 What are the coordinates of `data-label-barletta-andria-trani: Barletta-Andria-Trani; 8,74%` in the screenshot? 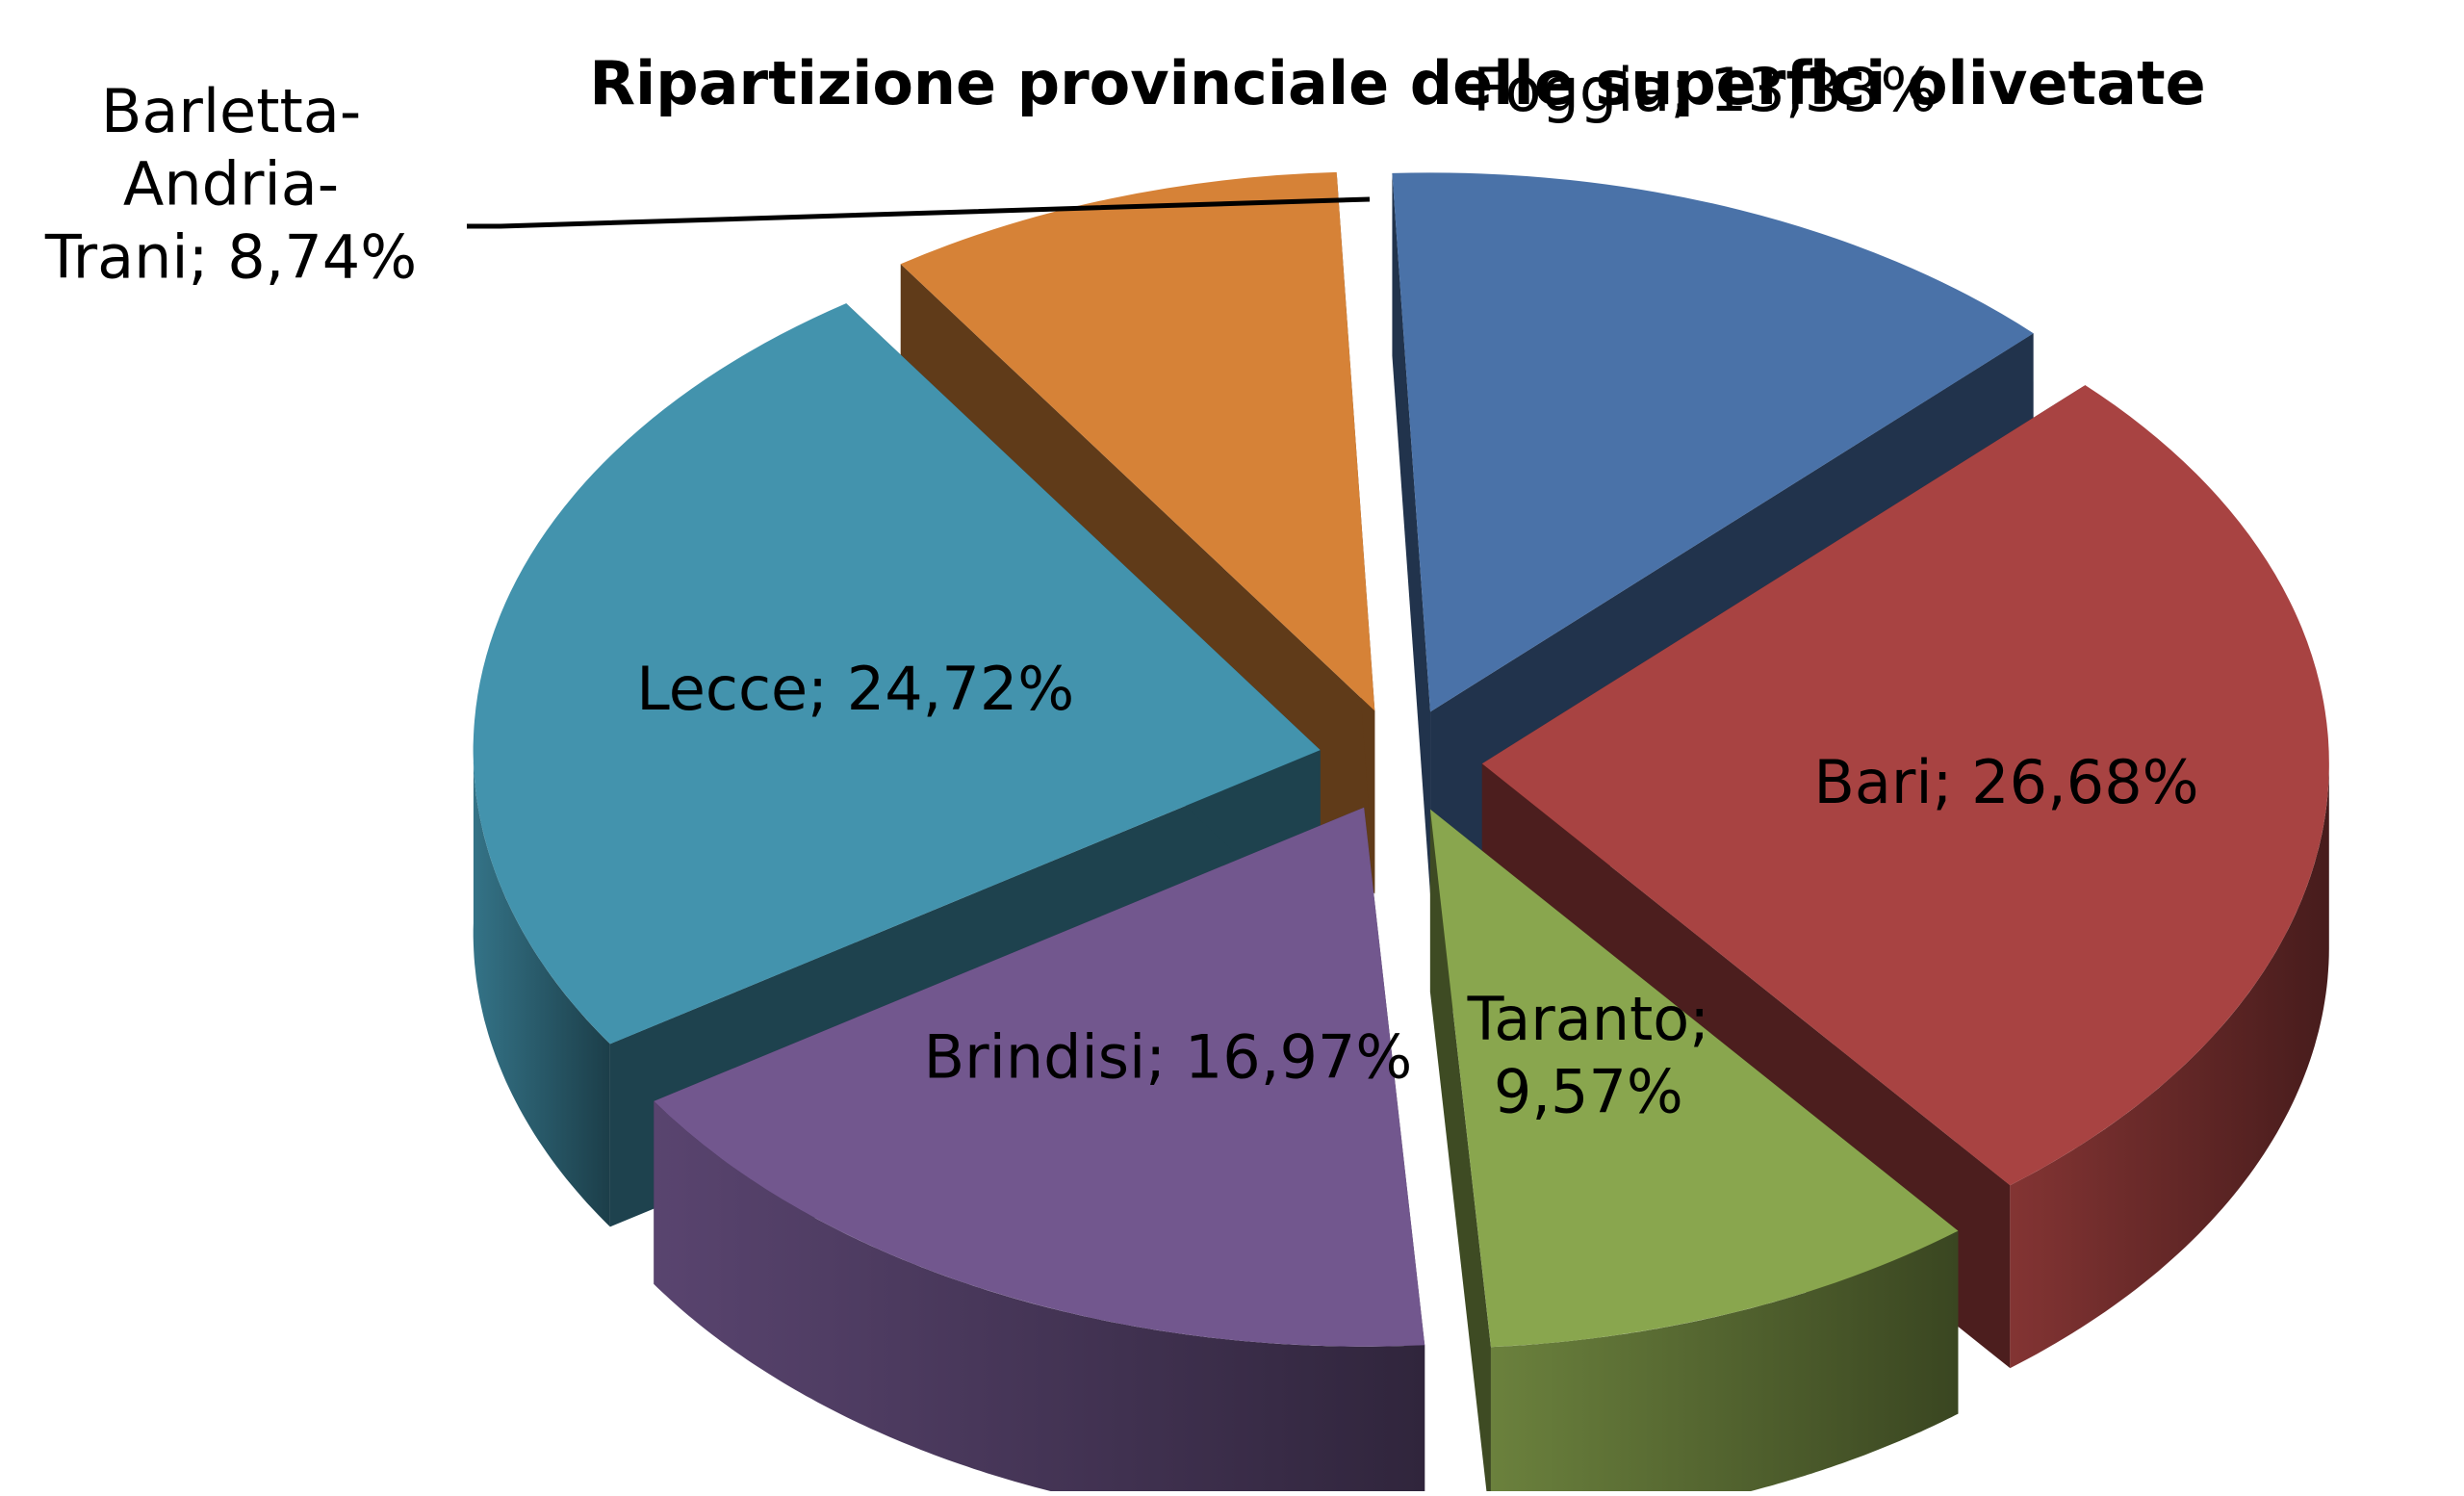 It's located at (230, 184).